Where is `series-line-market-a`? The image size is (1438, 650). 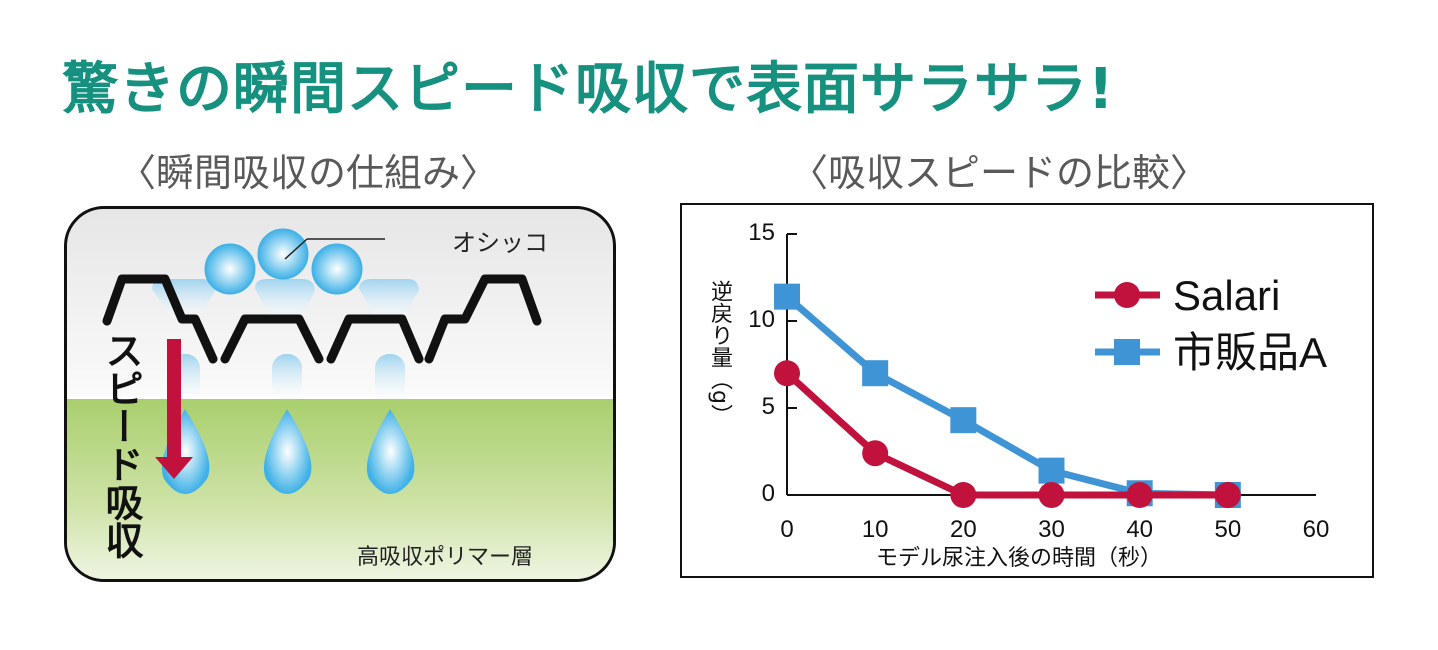 series-line-market-a is located at coordinates (1006, 396).